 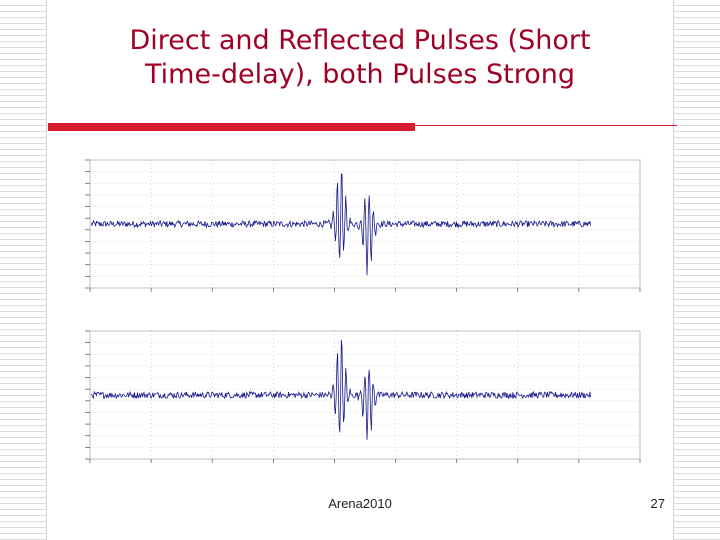 What do you see at coordinates (231, 127) in the screenshot?
I see `title-underline-thick` at bounding box center [231, 127].